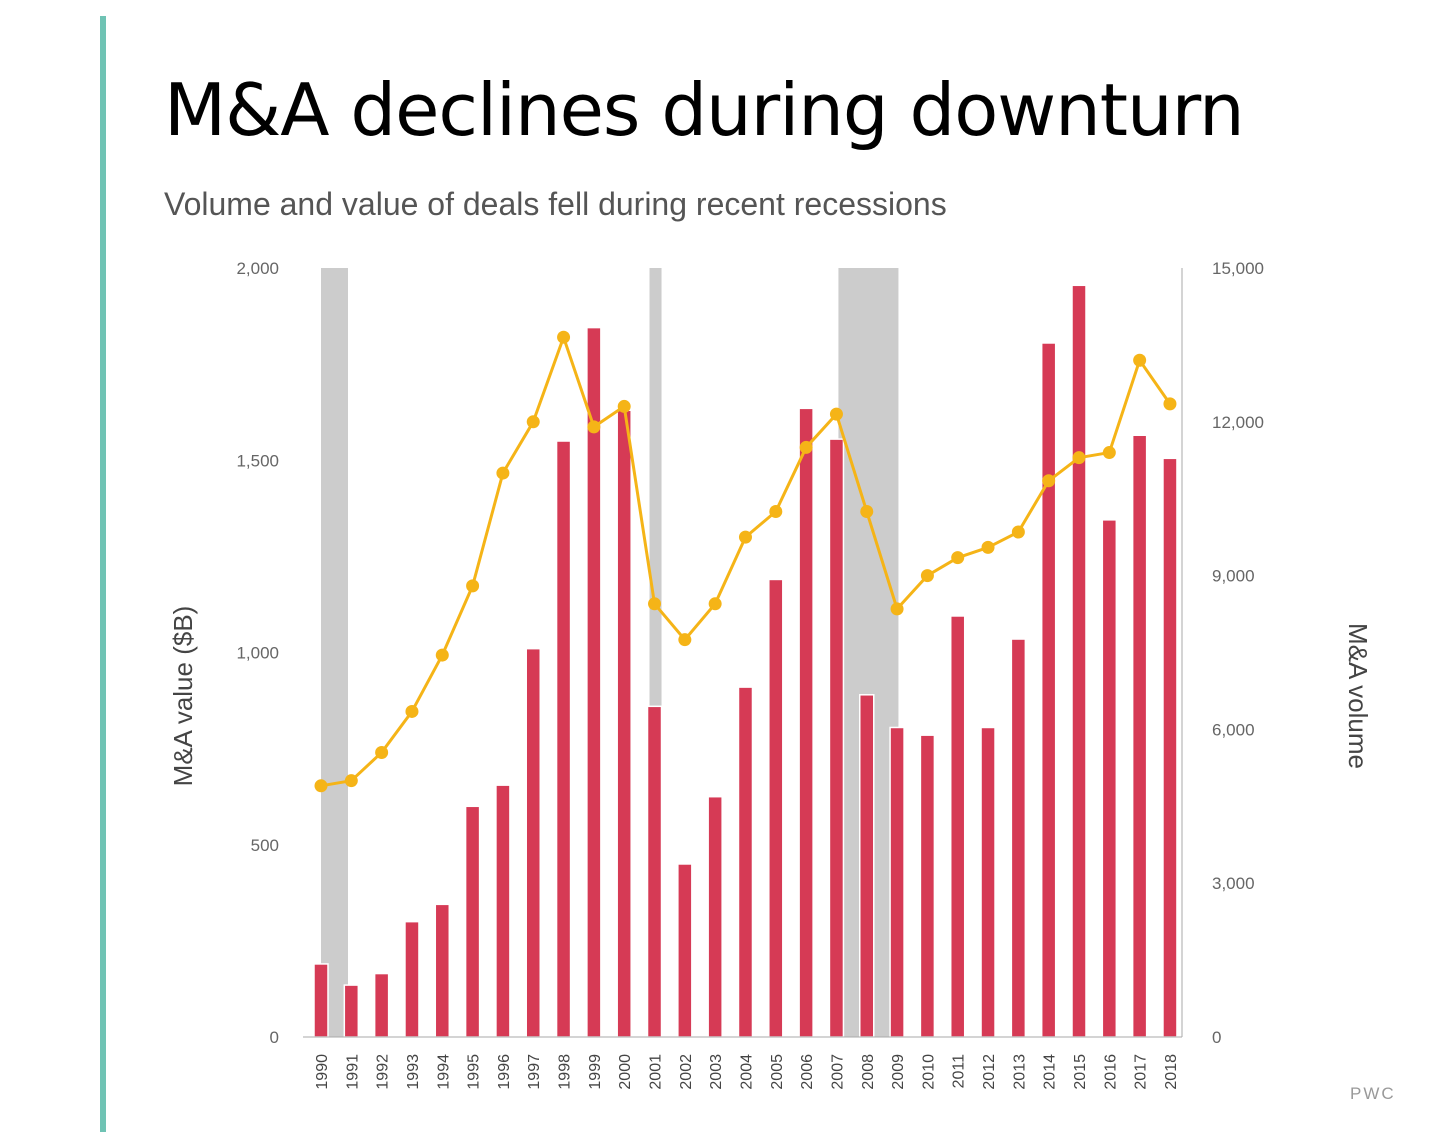  Describe the element at coordinates (412, 711) in the screenshot. I see `volume-point-1993` at that location.